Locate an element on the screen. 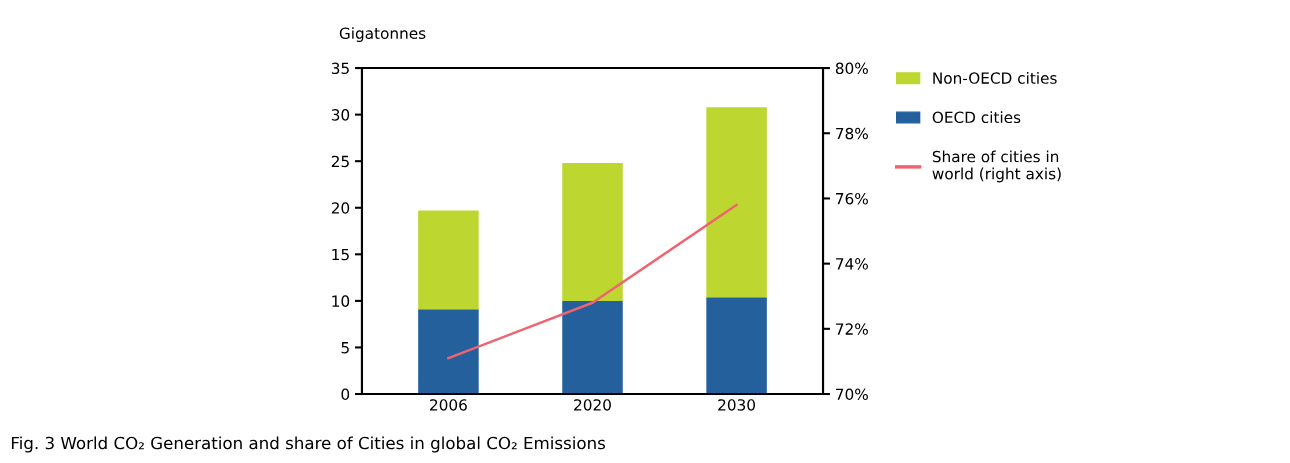 This screenshot has width=1290, height=463. legend-label: Share of cities in world (right axis) is located at coordinates (996, 166).